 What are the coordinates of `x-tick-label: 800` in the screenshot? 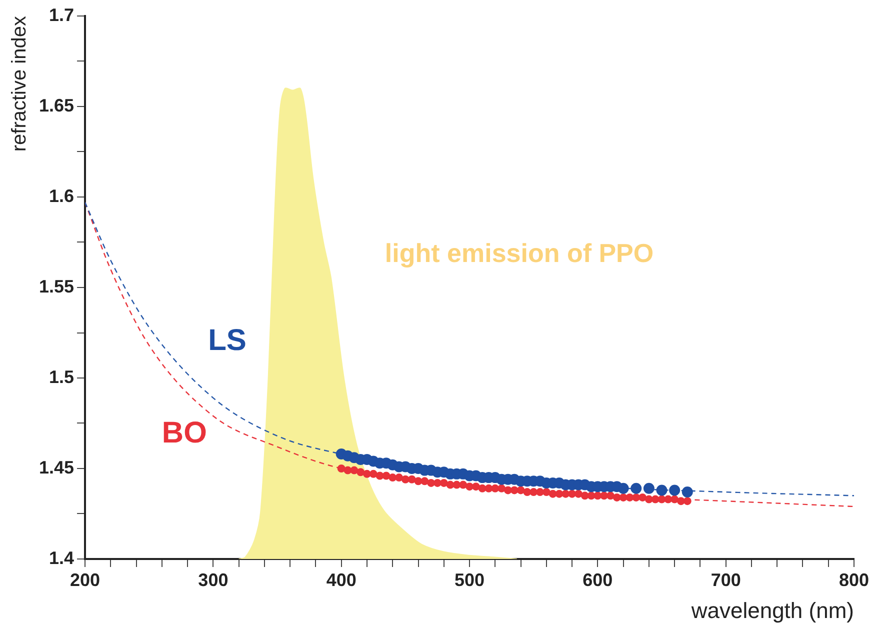 It's located at (854, 580).